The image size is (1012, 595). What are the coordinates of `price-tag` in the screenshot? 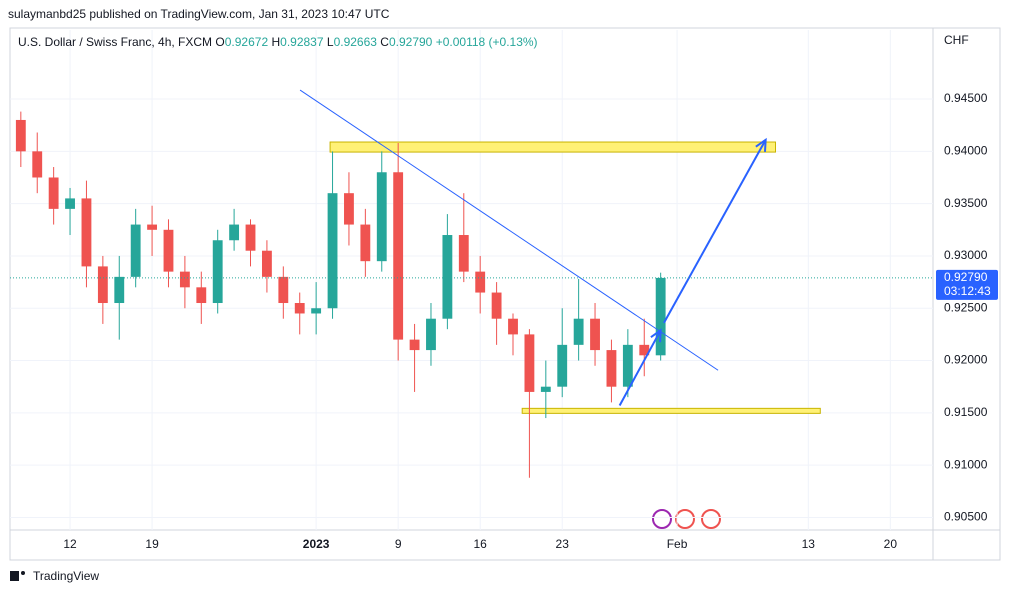 It's located at (967, 284).